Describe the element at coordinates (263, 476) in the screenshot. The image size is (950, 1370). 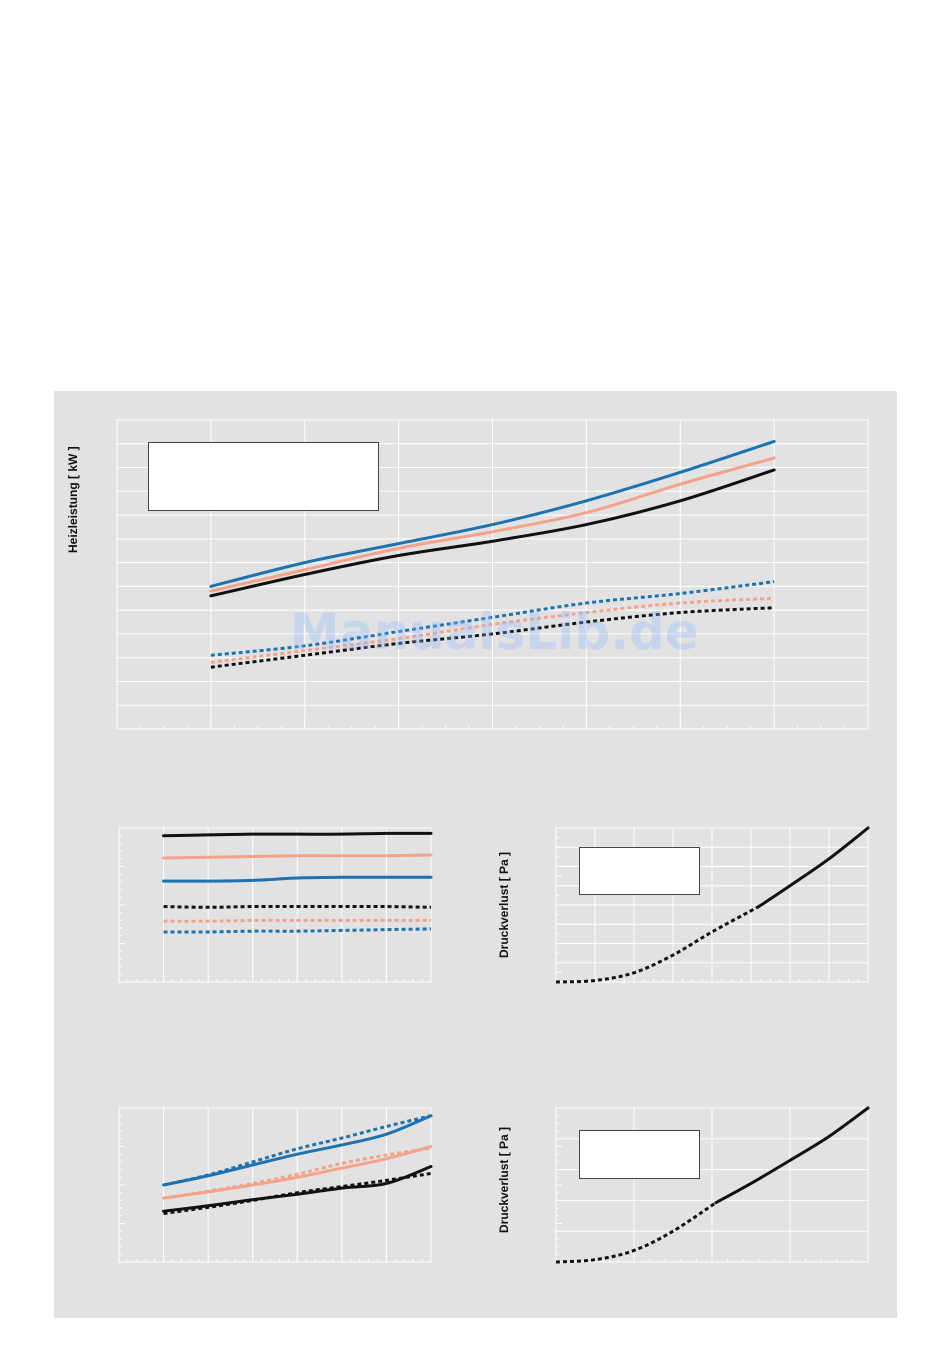
I see `legend-box-main` at that location.